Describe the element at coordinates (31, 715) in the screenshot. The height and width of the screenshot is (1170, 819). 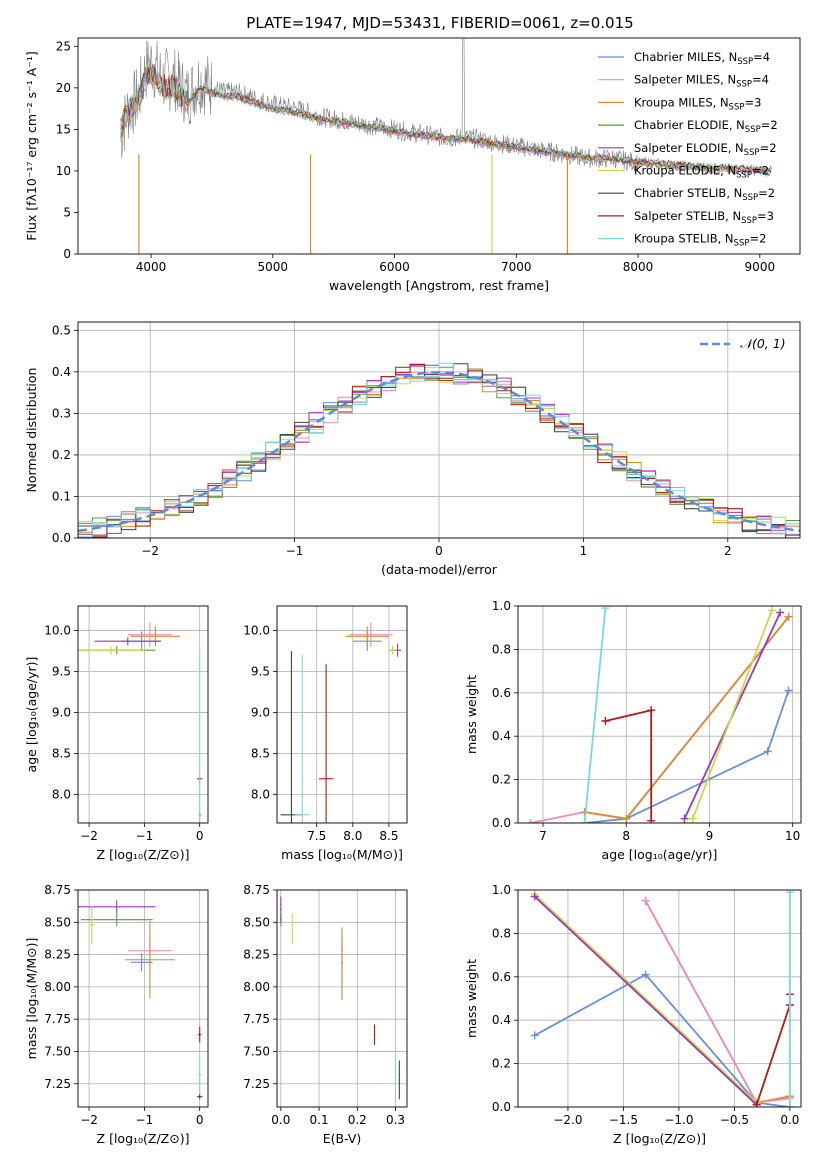
I see `y-axis-label: age [log₁₀(age/yr)]` at that location.